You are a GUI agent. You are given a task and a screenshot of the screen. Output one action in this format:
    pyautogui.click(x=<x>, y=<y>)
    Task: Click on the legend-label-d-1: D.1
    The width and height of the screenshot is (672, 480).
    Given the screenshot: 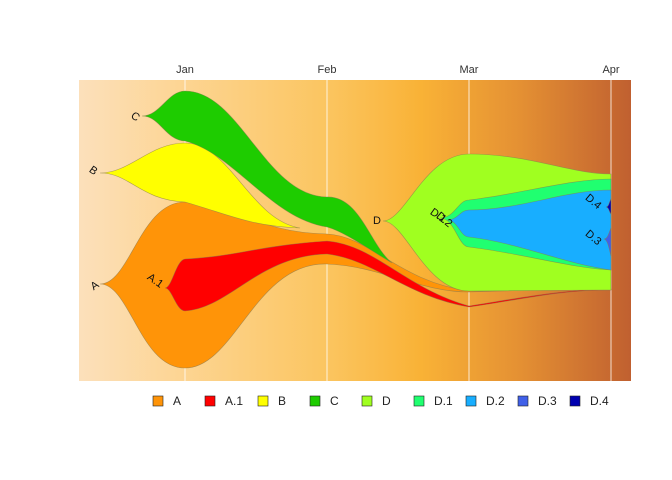 What is the action you would take?
    pyautogui.click(x=443, y=401)
    